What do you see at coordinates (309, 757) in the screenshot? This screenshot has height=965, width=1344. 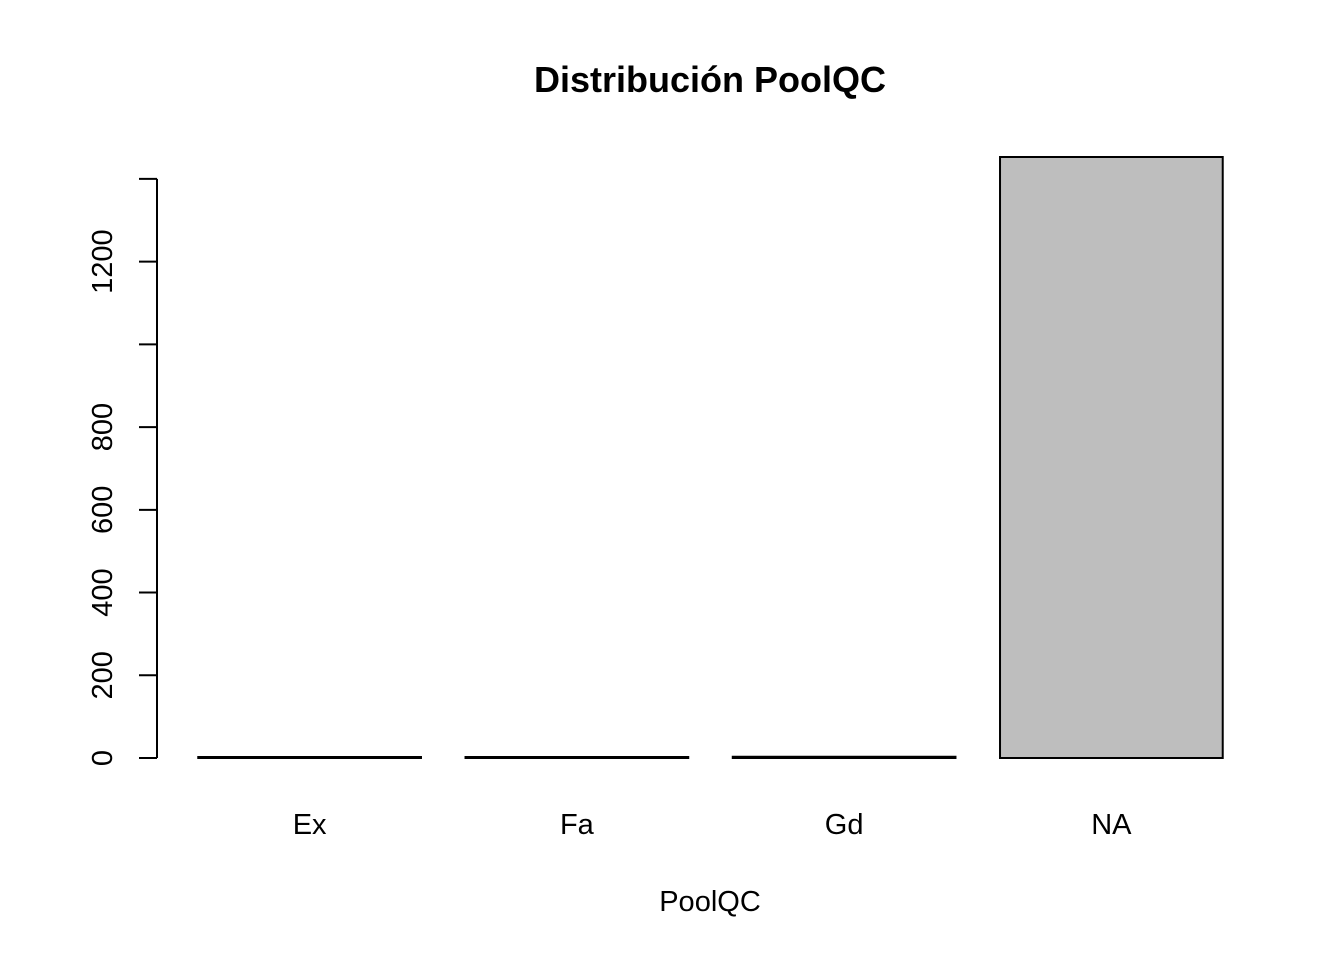 I see `bar-ex` at bounding box center [309, 757].